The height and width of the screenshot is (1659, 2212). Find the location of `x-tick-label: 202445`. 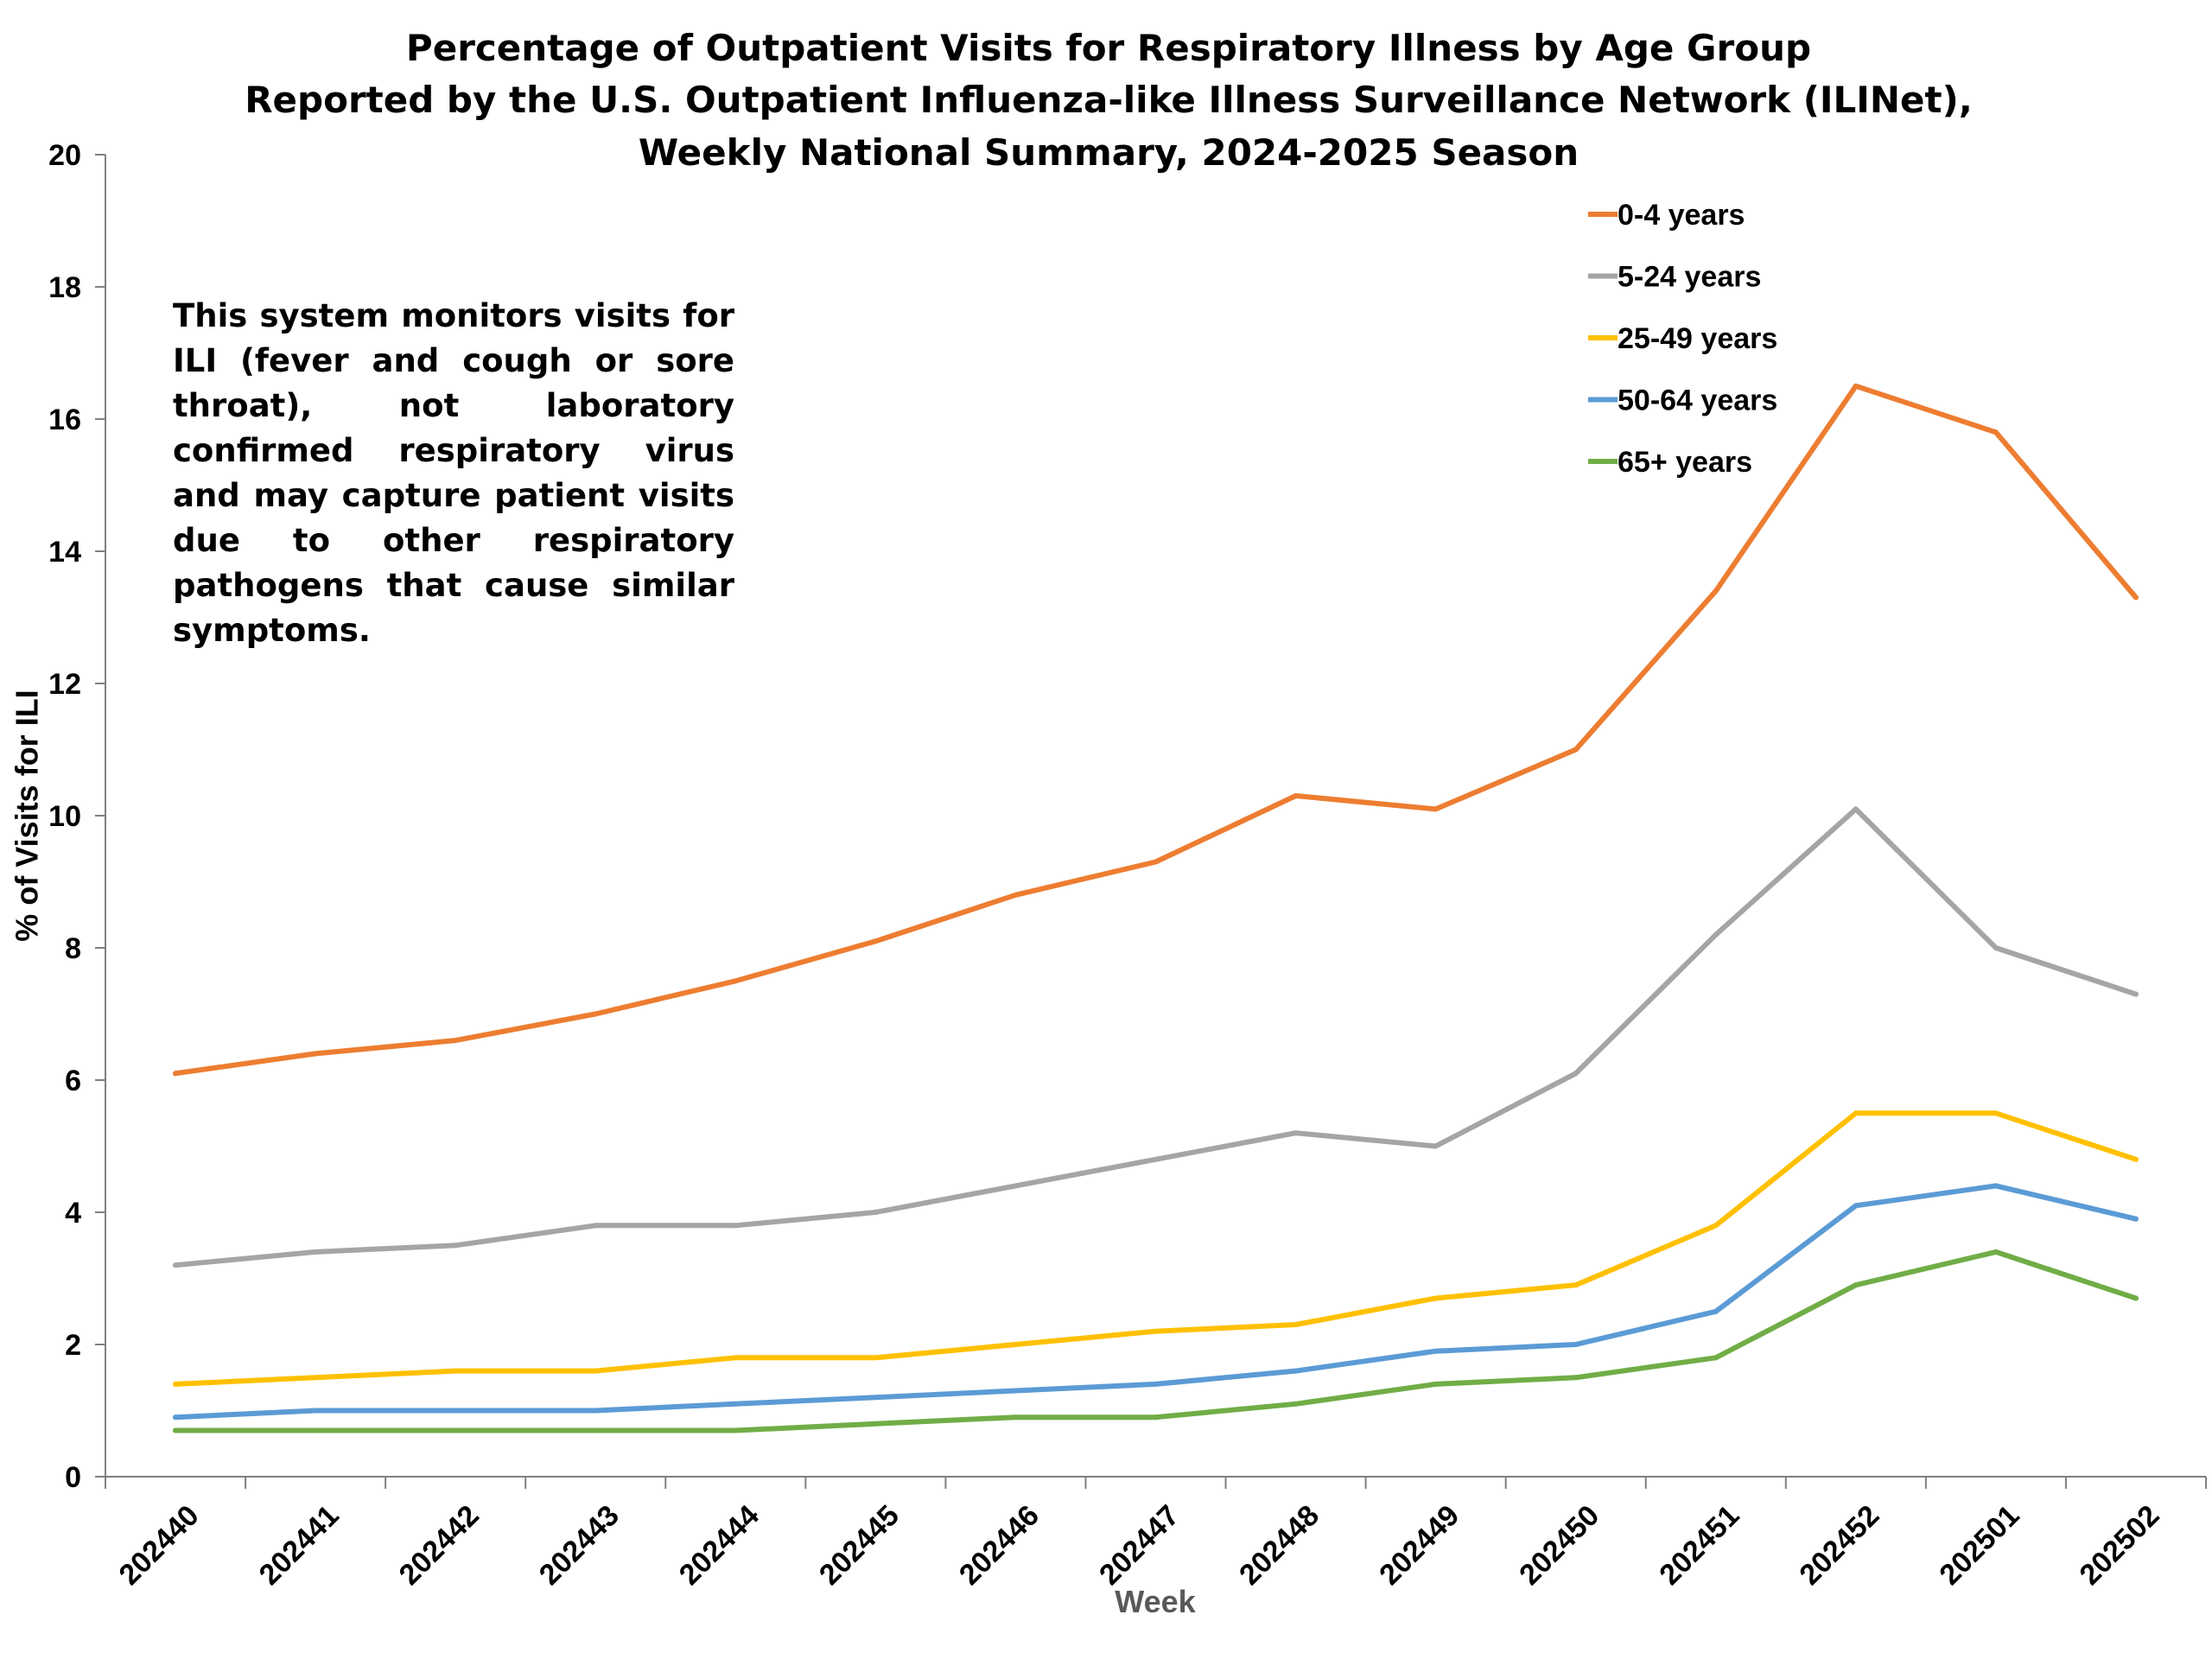

x-tick-label: 202445 is located at coordinates (859, 1545).